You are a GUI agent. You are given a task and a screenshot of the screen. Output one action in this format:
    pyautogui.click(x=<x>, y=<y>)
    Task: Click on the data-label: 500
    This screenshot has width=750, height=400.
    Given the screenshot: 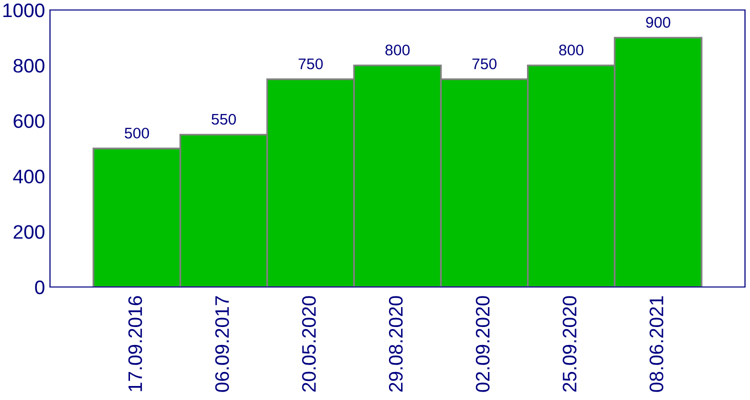 What is the action you would take?
    pyautogui.click(x=137, y=133)
    